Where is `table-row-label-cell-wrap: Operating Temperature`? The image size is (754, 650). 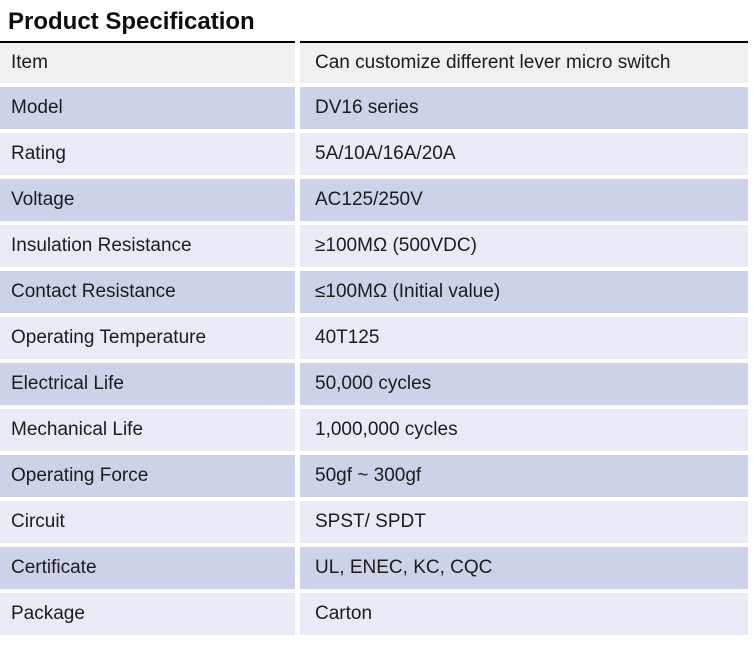
table-row-label-cell-wrap: Operating Temperature is located at coordinates (147, 338).